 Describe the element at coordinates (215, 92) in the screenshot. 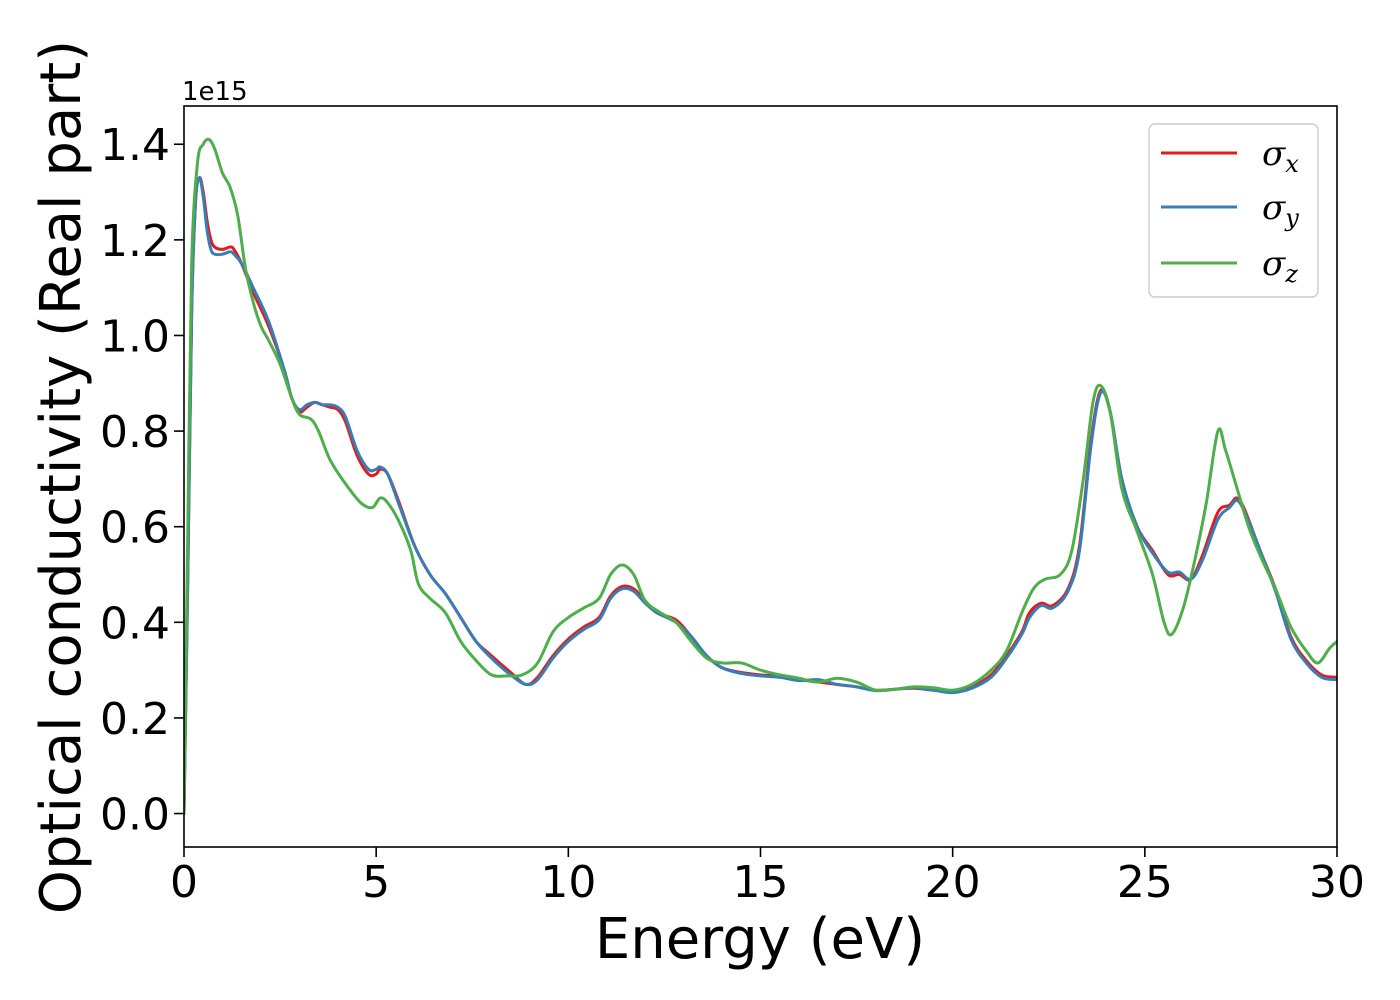

I see `y-offset-label: 1e15` at that location.